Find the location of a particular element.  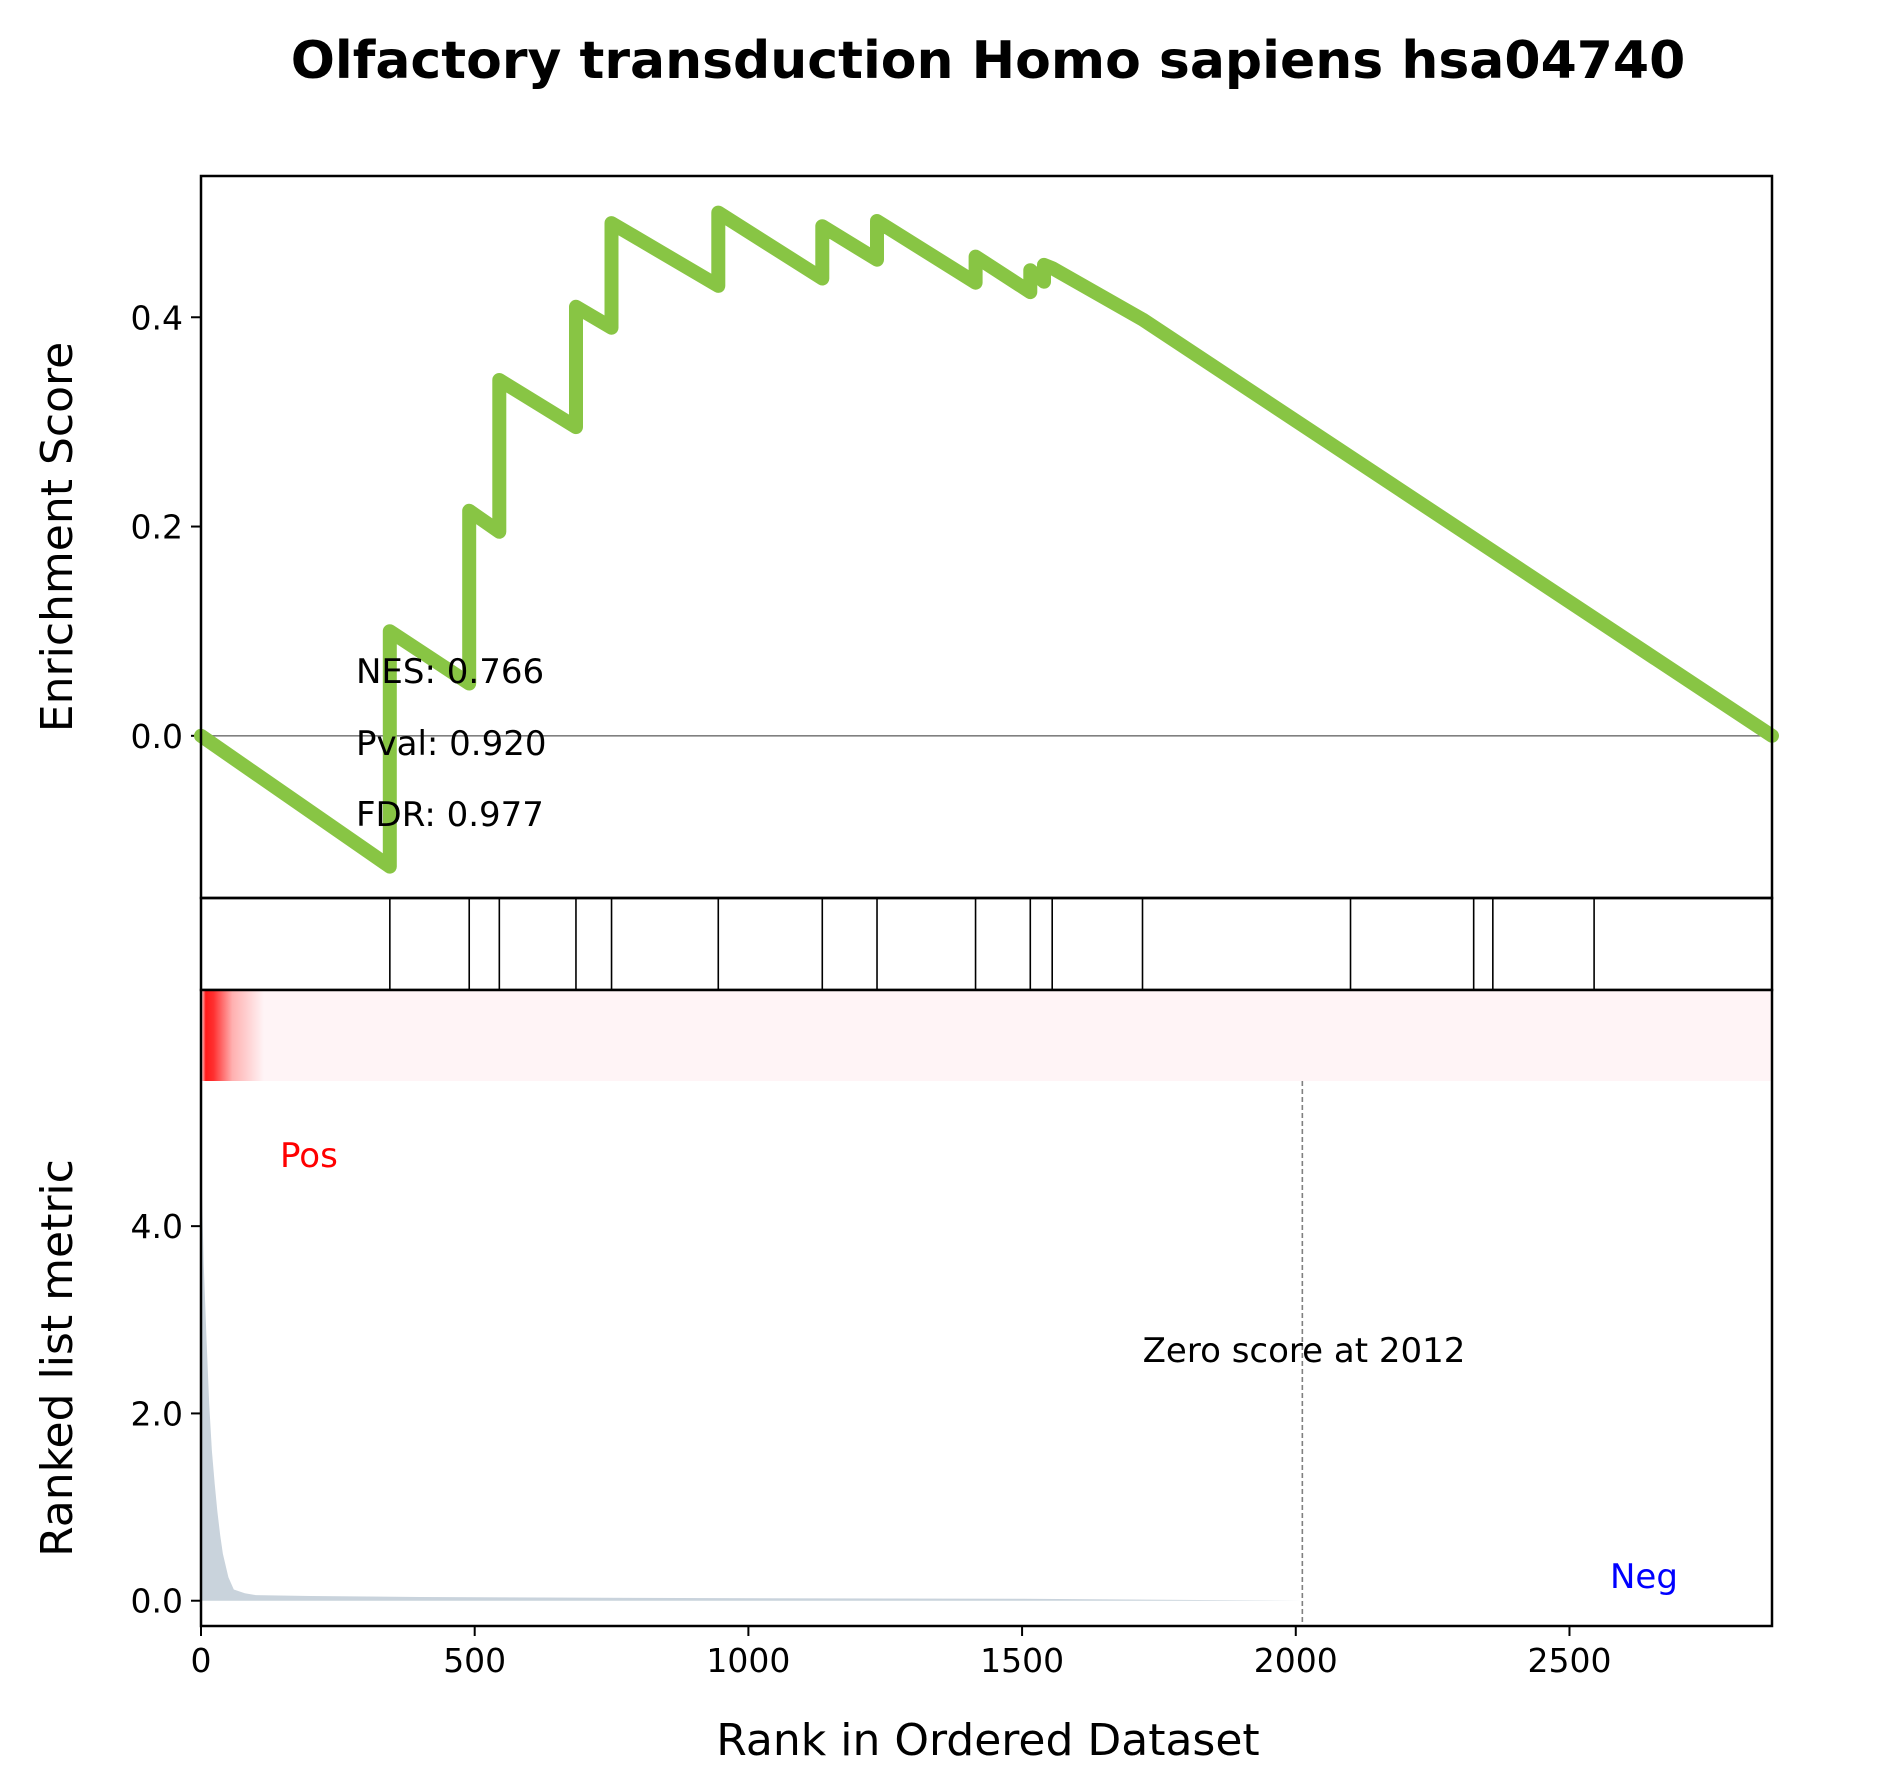

metric-y-tick-label: 2.0 is located at coordinates (157, 1413).